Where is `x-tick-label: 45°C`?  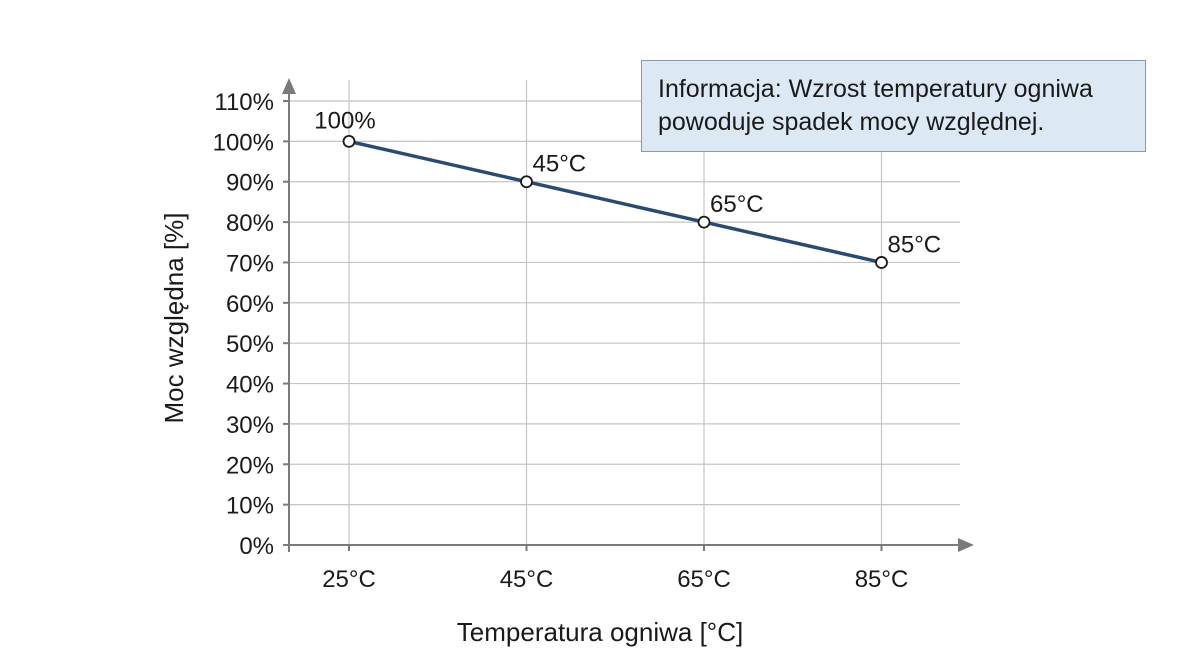 x-tick-label: 45°C is located at coordinates (527, 579).